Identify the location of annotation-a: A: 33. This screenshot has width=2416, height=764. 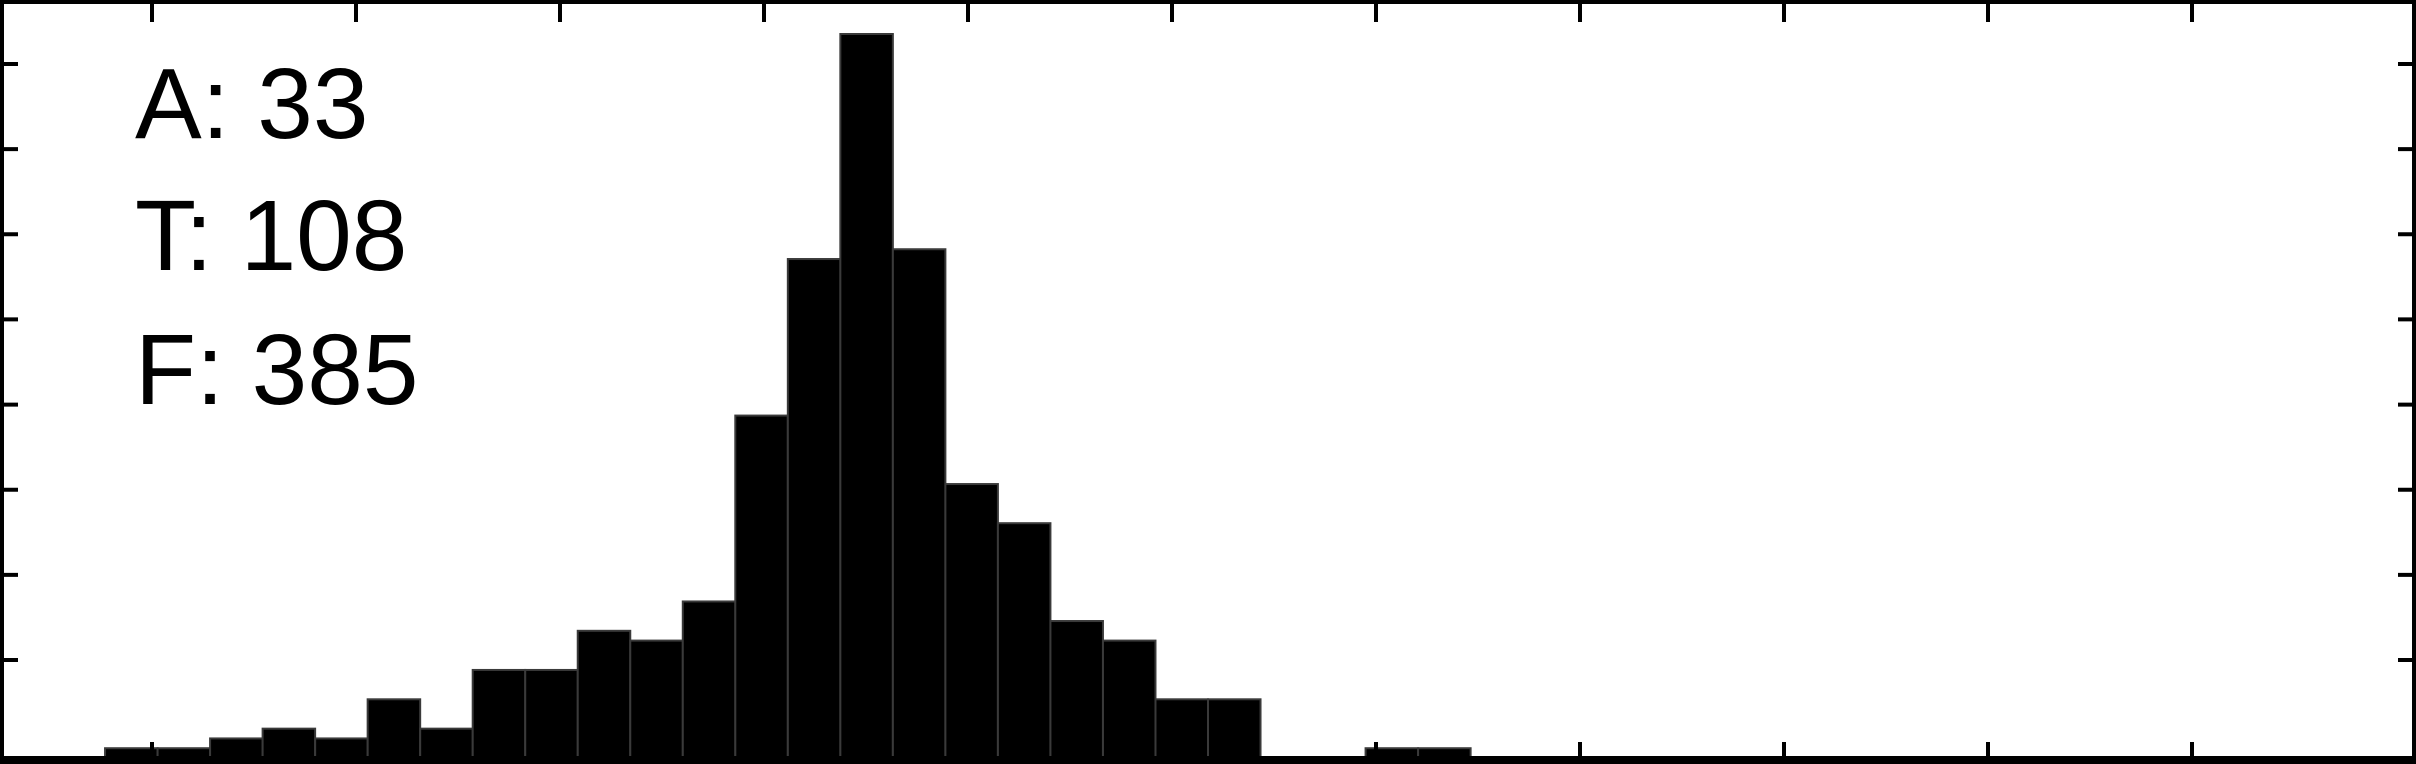
(252, 104).